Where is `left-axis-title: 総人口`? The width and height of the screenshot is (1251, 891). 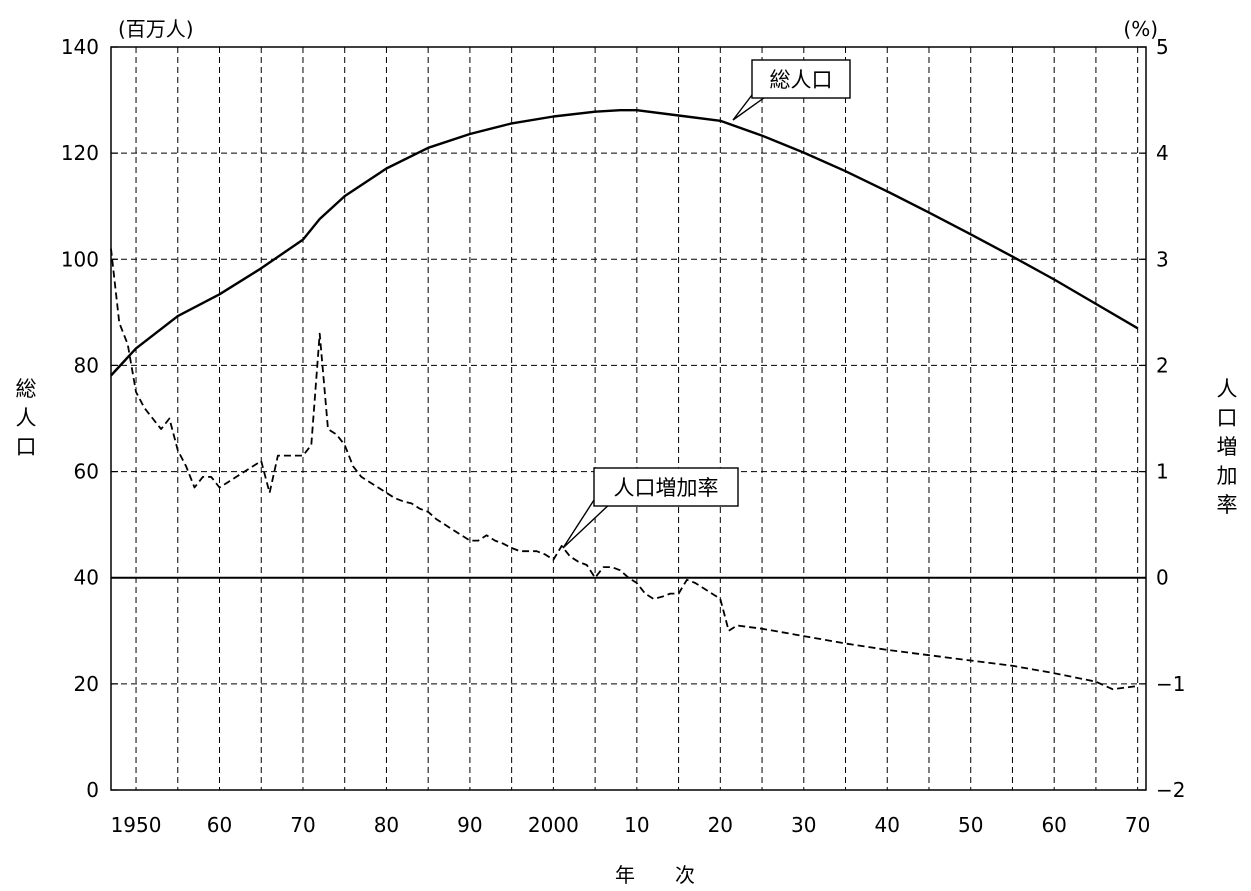 left-axis-title: 総人口 is located at coordinates (26, 418).